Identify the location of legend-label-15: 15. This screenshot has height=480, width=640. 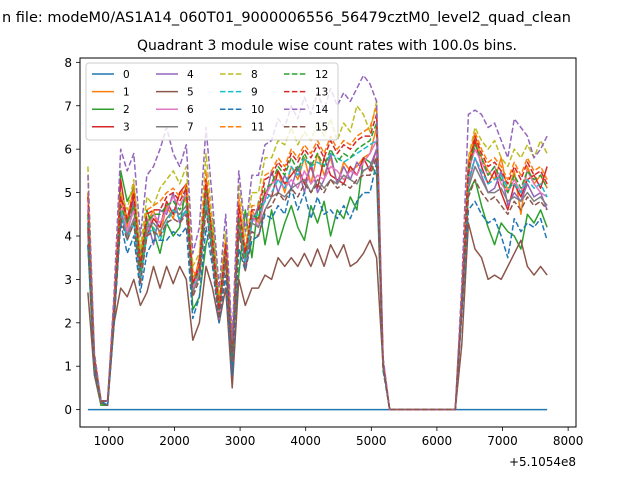
(321, 128).